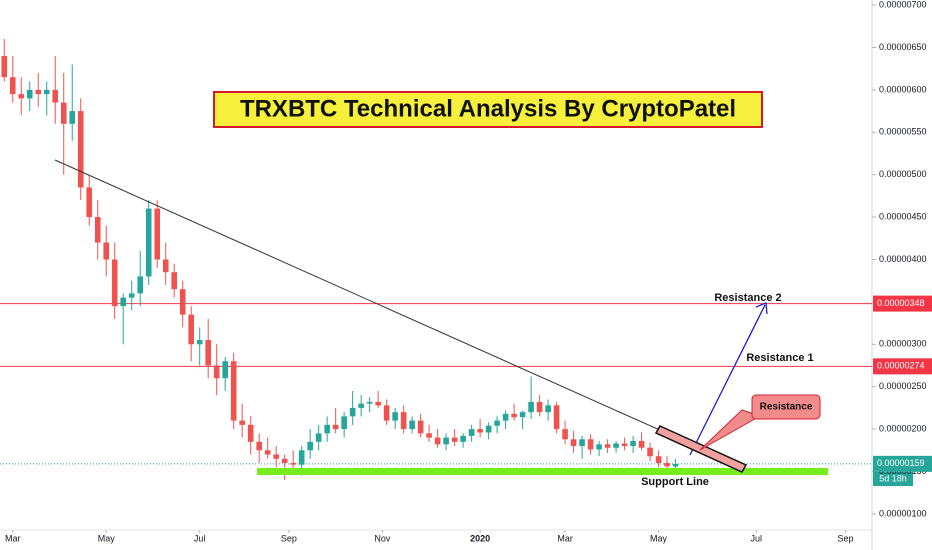  I want to click on y-tick-label: 0.00000100, so click(903, 513).